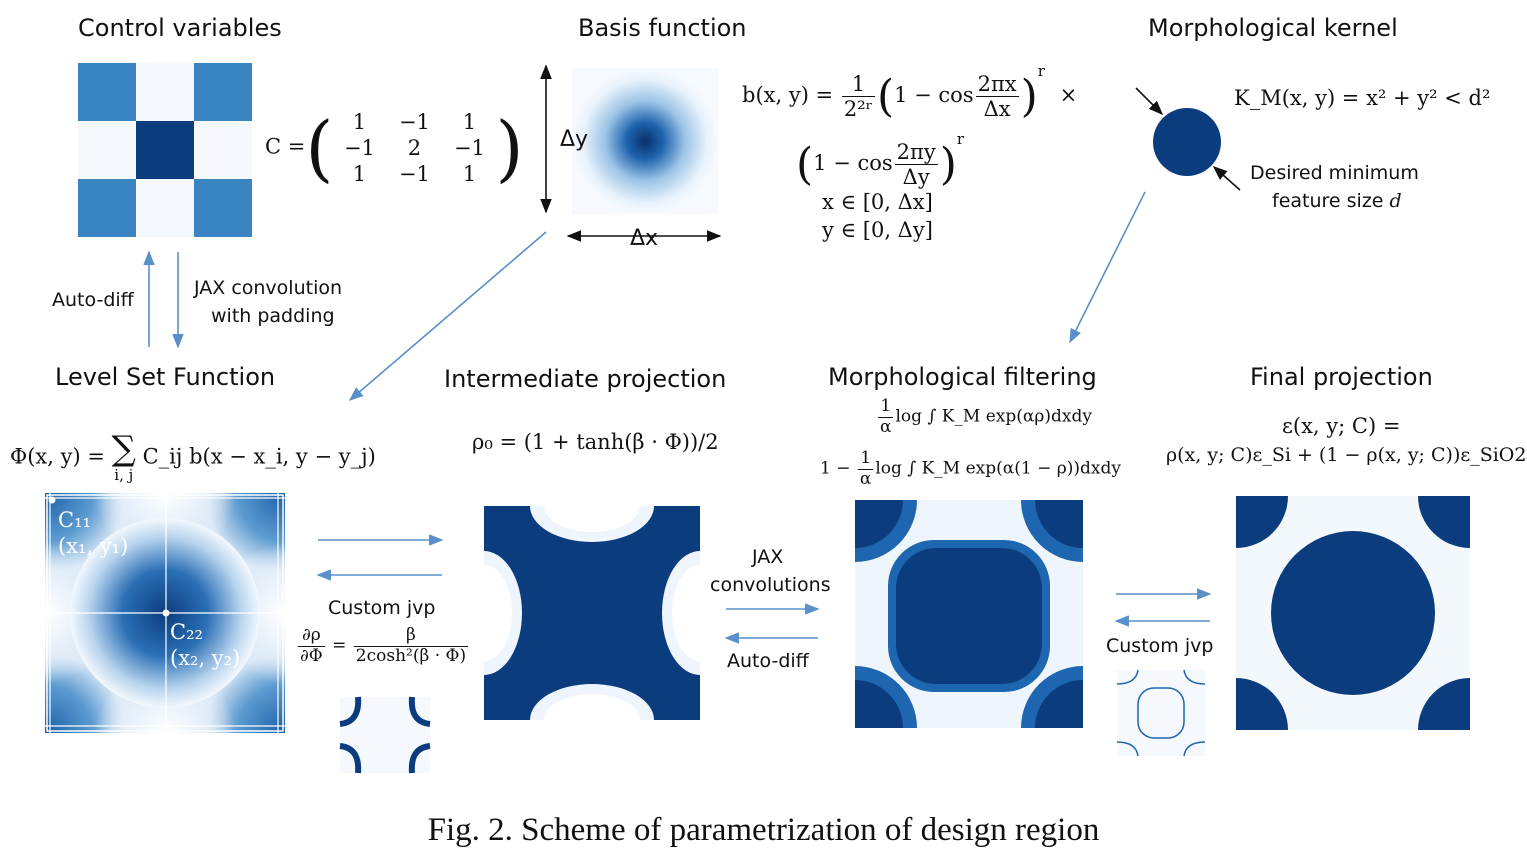  What do you see at coordinates (1346, 455) in the screenshot?
I see `final-equation-2: ρ(x, y; C)ε_Si + (1 − ρ(x, y; C))ε_SiO2` at bounding box center [1346, 455].